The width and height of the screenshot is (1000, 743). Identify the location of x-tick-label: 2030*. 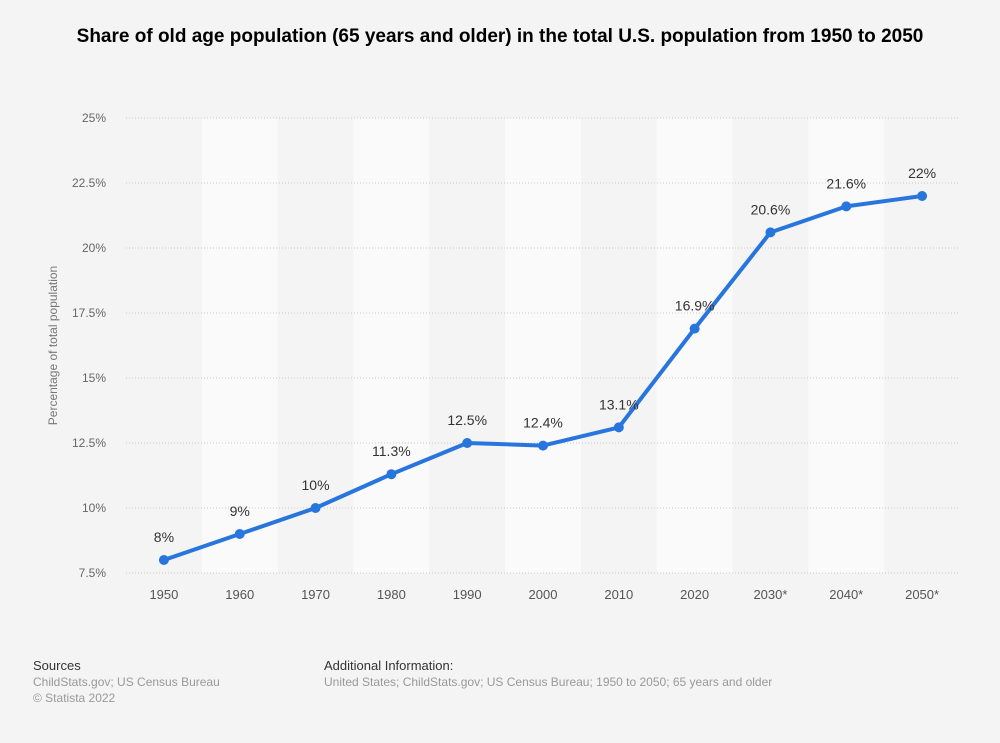
(770, 594).